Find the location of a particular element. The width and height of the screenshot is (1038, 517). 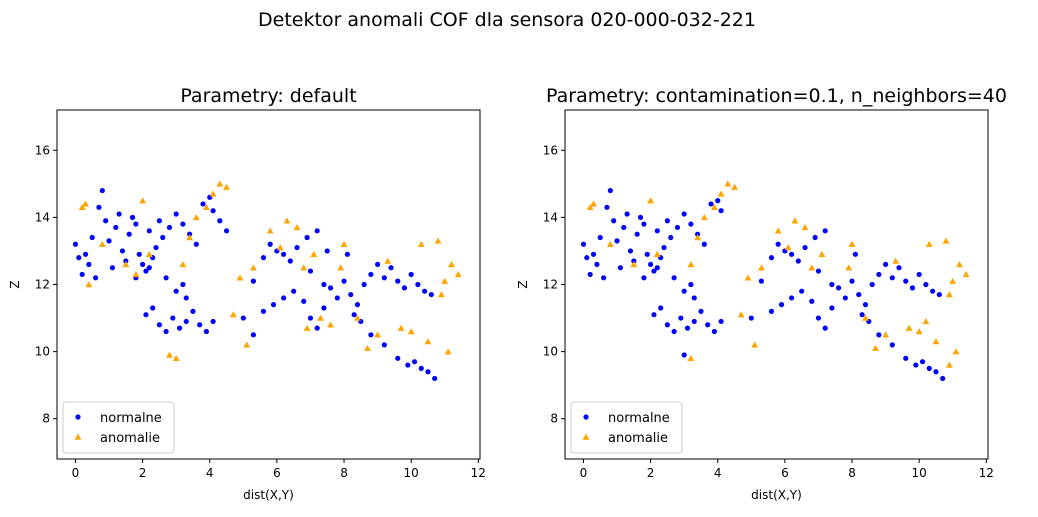

legend: normalne anomalie is located at coordinates (118, 427).